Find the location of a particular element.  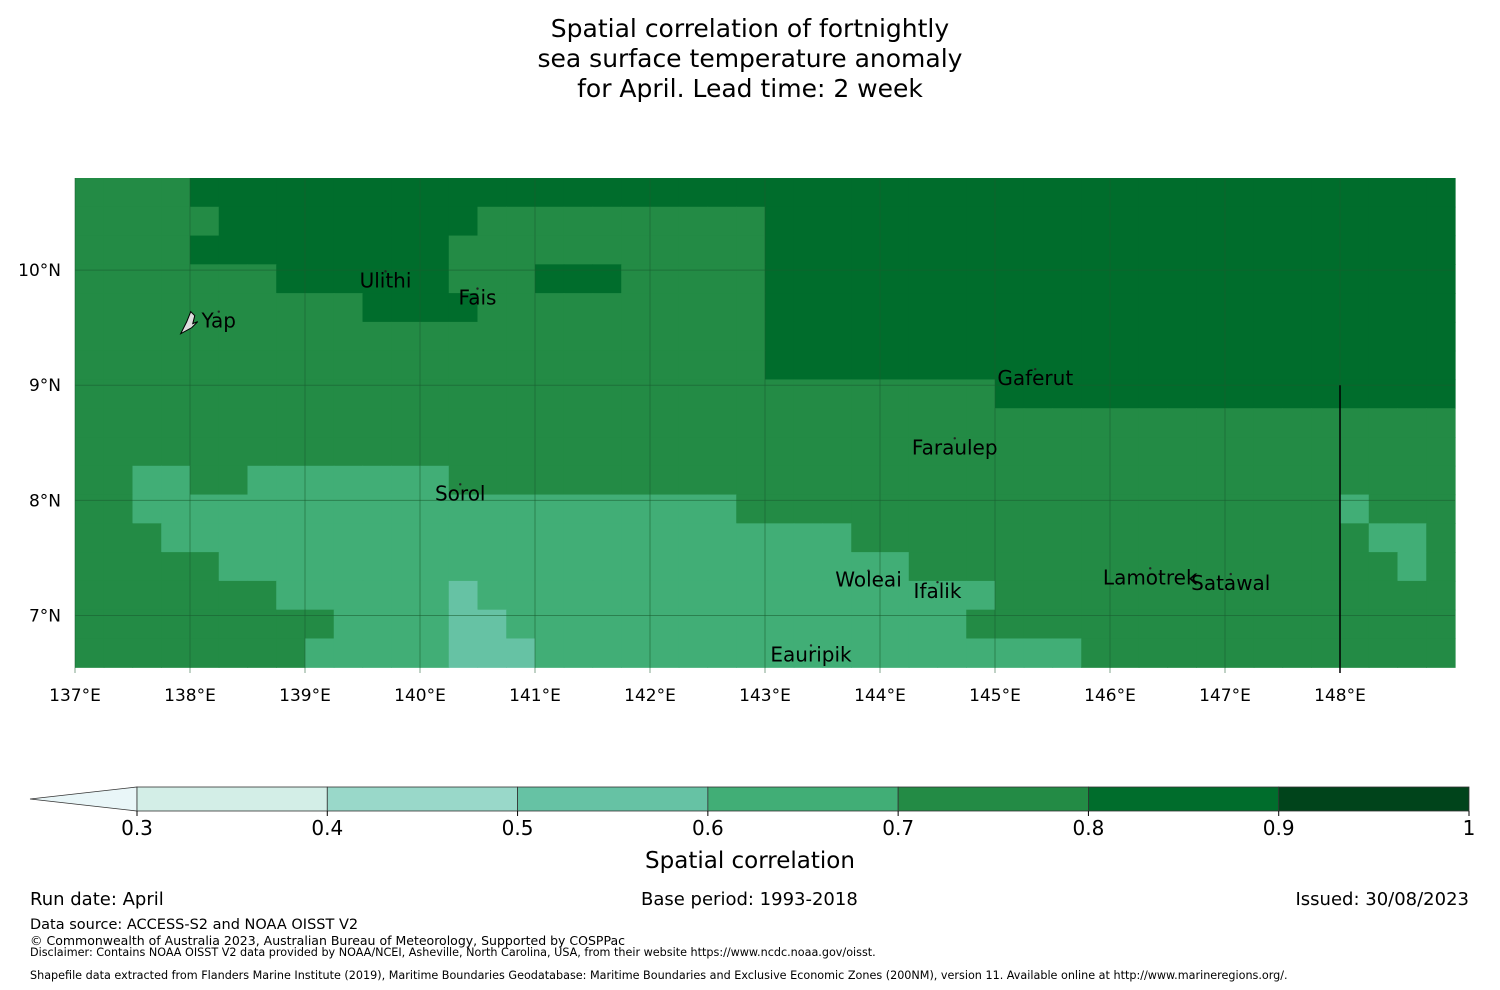

colorbar-tick-label: 0.7 is located at coordinates (898, 828).